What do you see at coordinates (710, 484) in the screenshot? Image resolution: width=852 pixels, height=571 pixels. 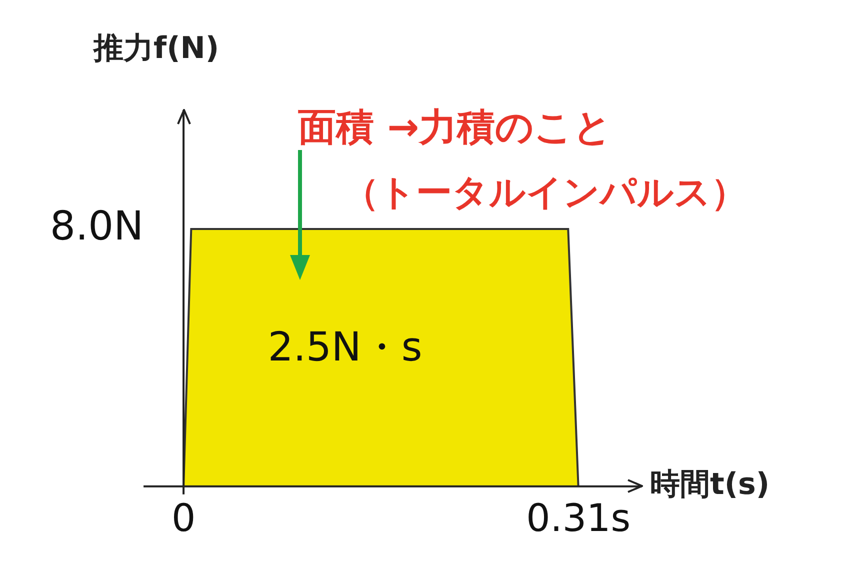 I see `x-axis-title: 時間t(s)` at bounding box center [710, 484].